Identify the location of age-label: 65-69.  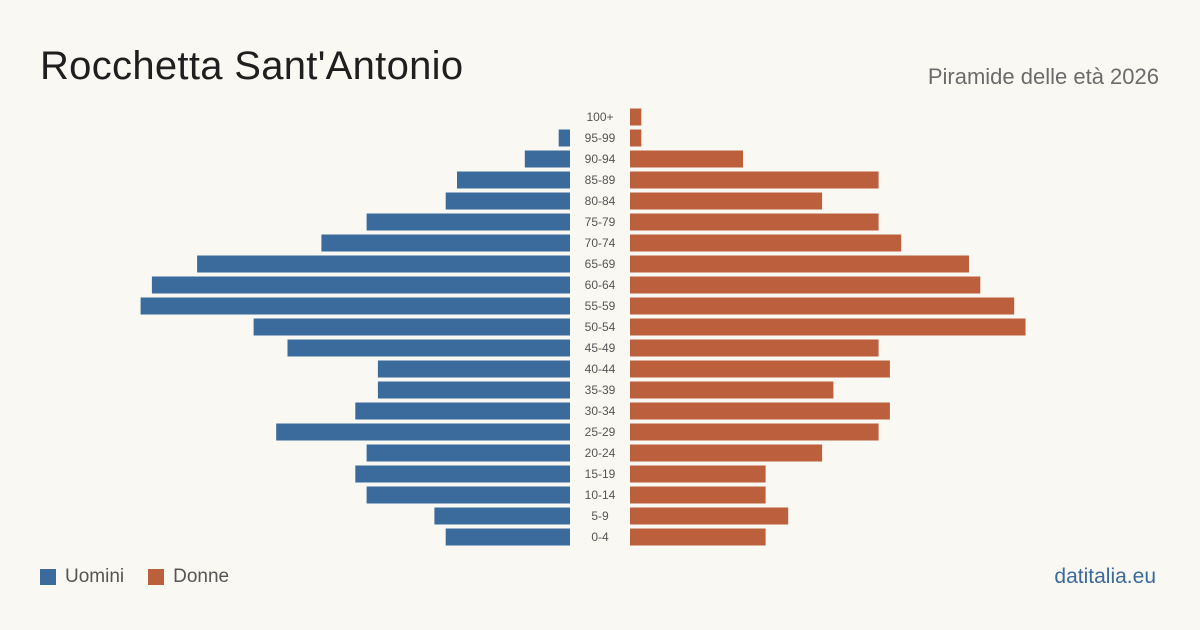
(600, 264).